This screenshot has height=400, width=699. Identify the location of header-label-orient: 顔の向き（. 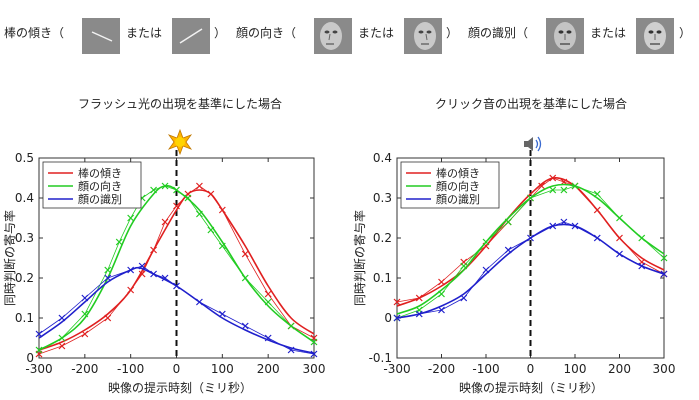
(266, 32).